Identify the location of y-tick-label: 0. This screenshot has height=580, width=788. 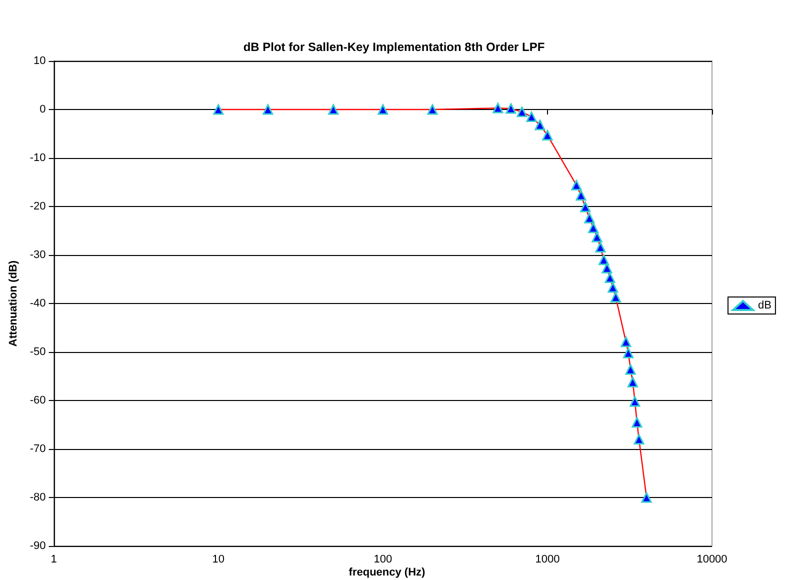
(43, 110).